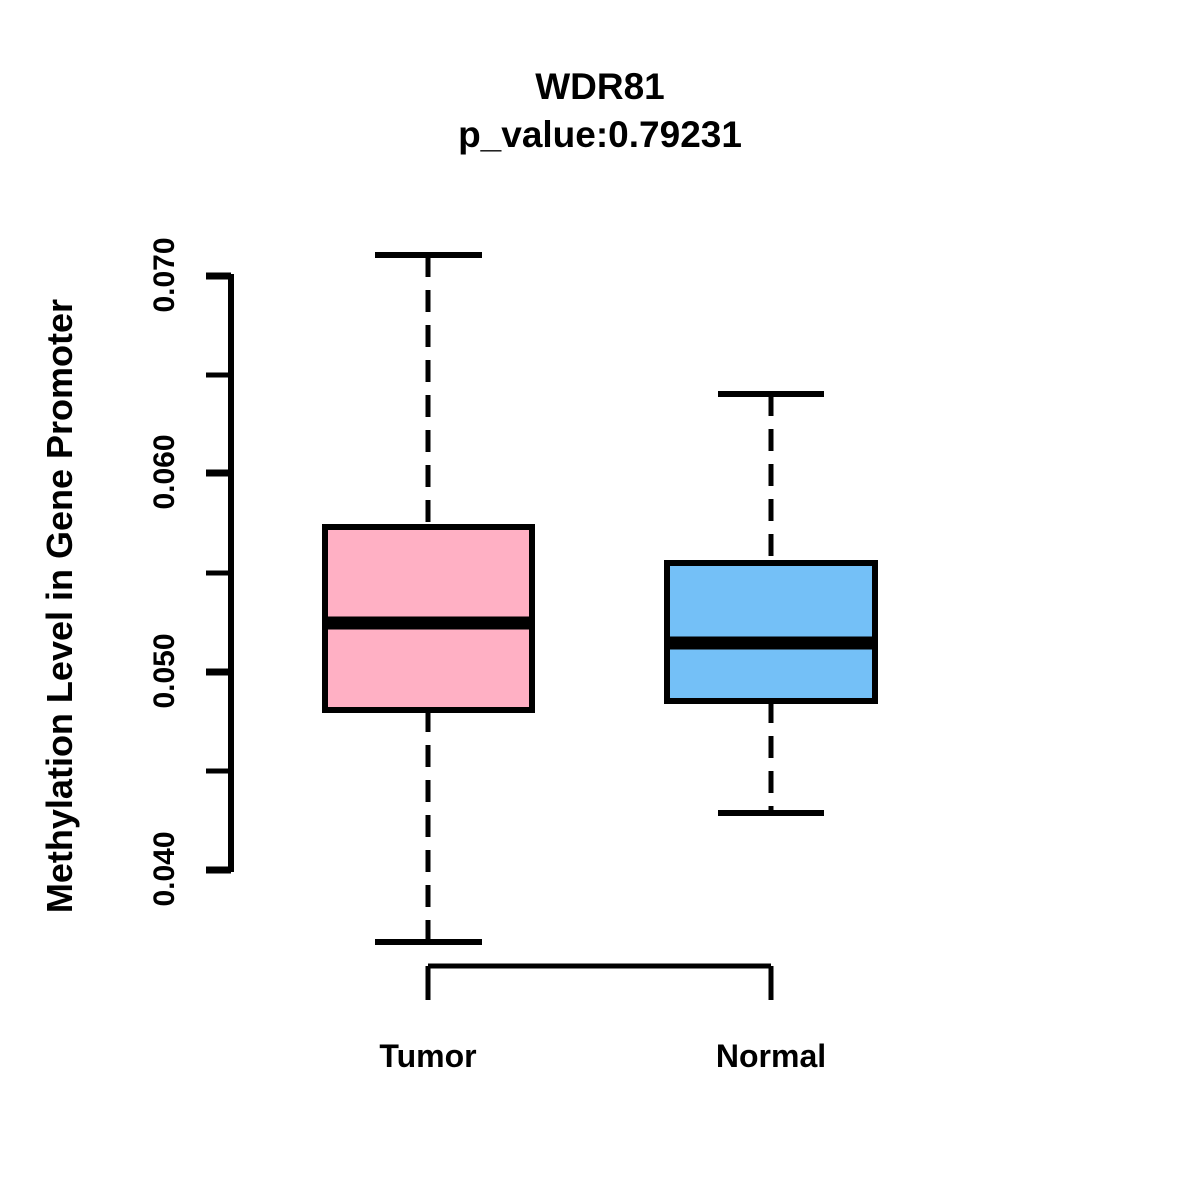 This screenshot has height=1200, width=1200. Describe the element at coordinates (771, 1056) in the screenshot. I see `x-tick-label-normal: Normal` at that location.